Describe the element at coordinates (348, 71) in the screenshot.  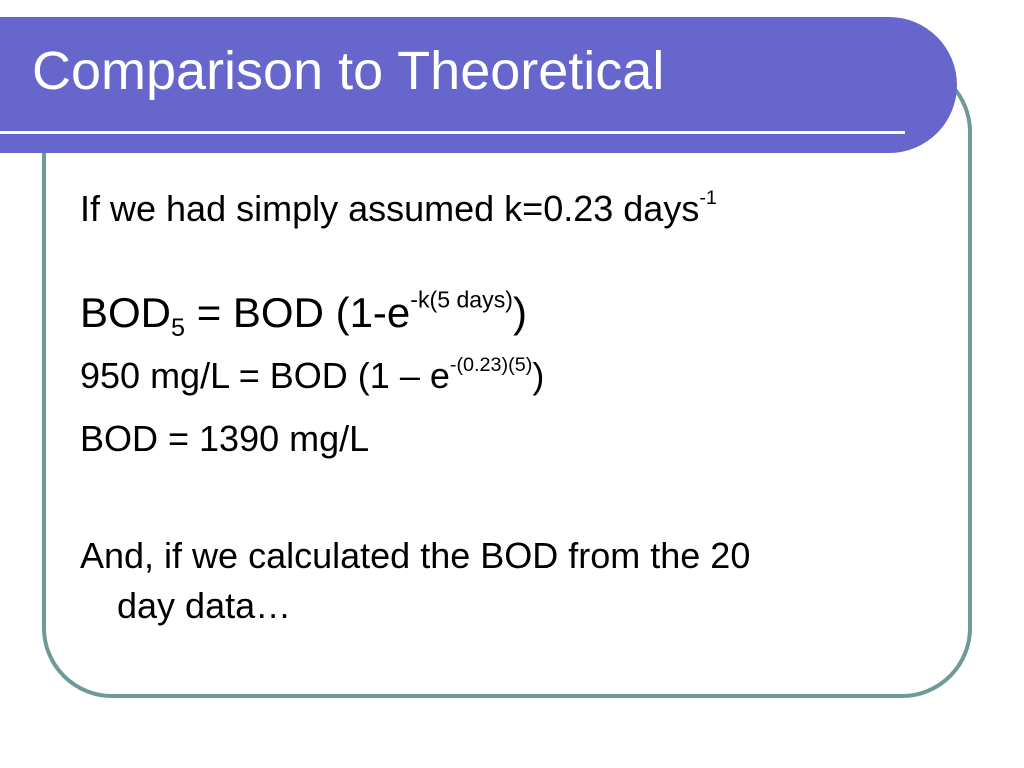
I see `slide-title: Comparison to Theoretical` at that location.